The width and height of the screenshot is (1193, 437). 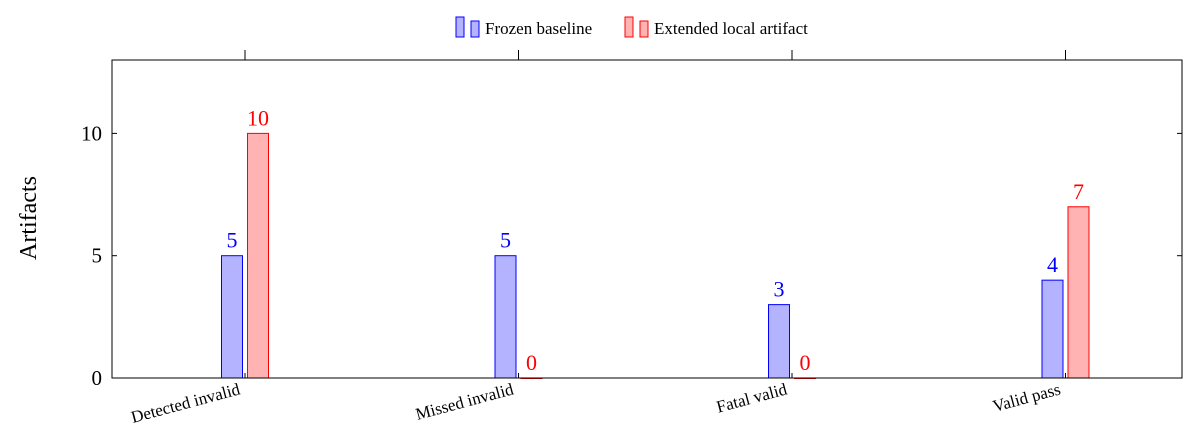 What do you see at coordinates (1078, 191) in the screenshot?
I see `data-label: 7` at bounding box center [1078, 191].